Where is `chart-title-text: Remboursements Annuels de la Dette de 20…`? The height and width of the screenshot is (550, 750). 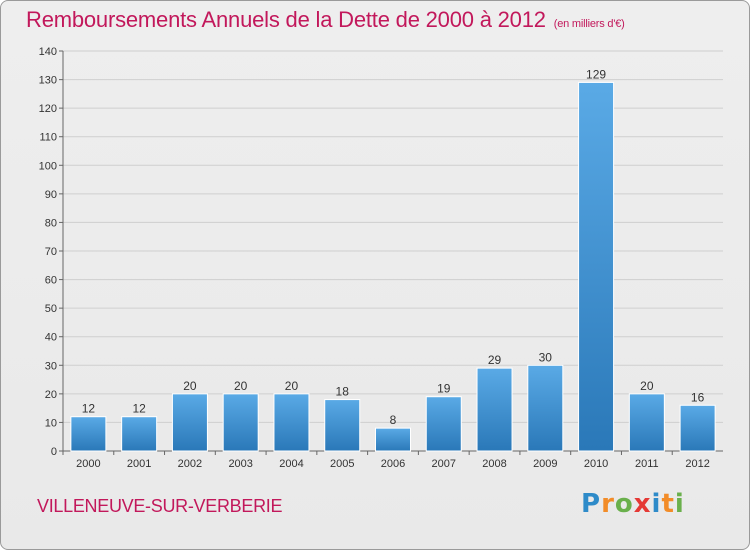
chart-title-text: Remboursements Annuels de la Dette de 20… is located at coordinates (286, 19).